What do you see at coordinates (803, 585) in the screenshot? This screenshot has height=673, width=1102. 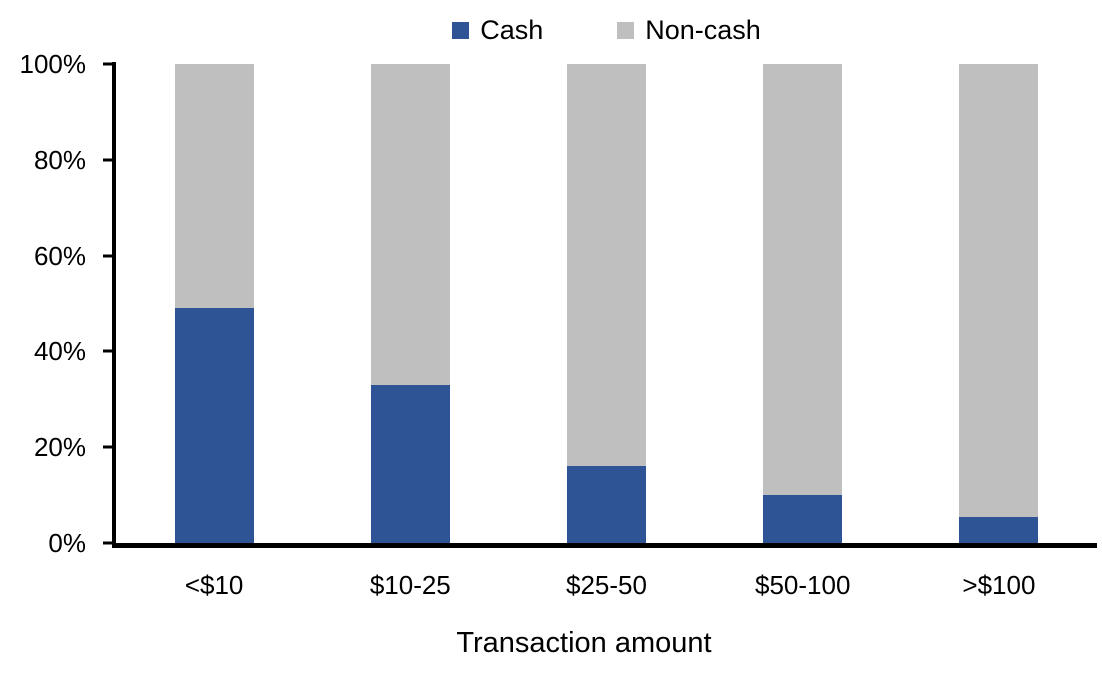 I see `x-tick-label: $50-100` at bounding box center [803, 585].